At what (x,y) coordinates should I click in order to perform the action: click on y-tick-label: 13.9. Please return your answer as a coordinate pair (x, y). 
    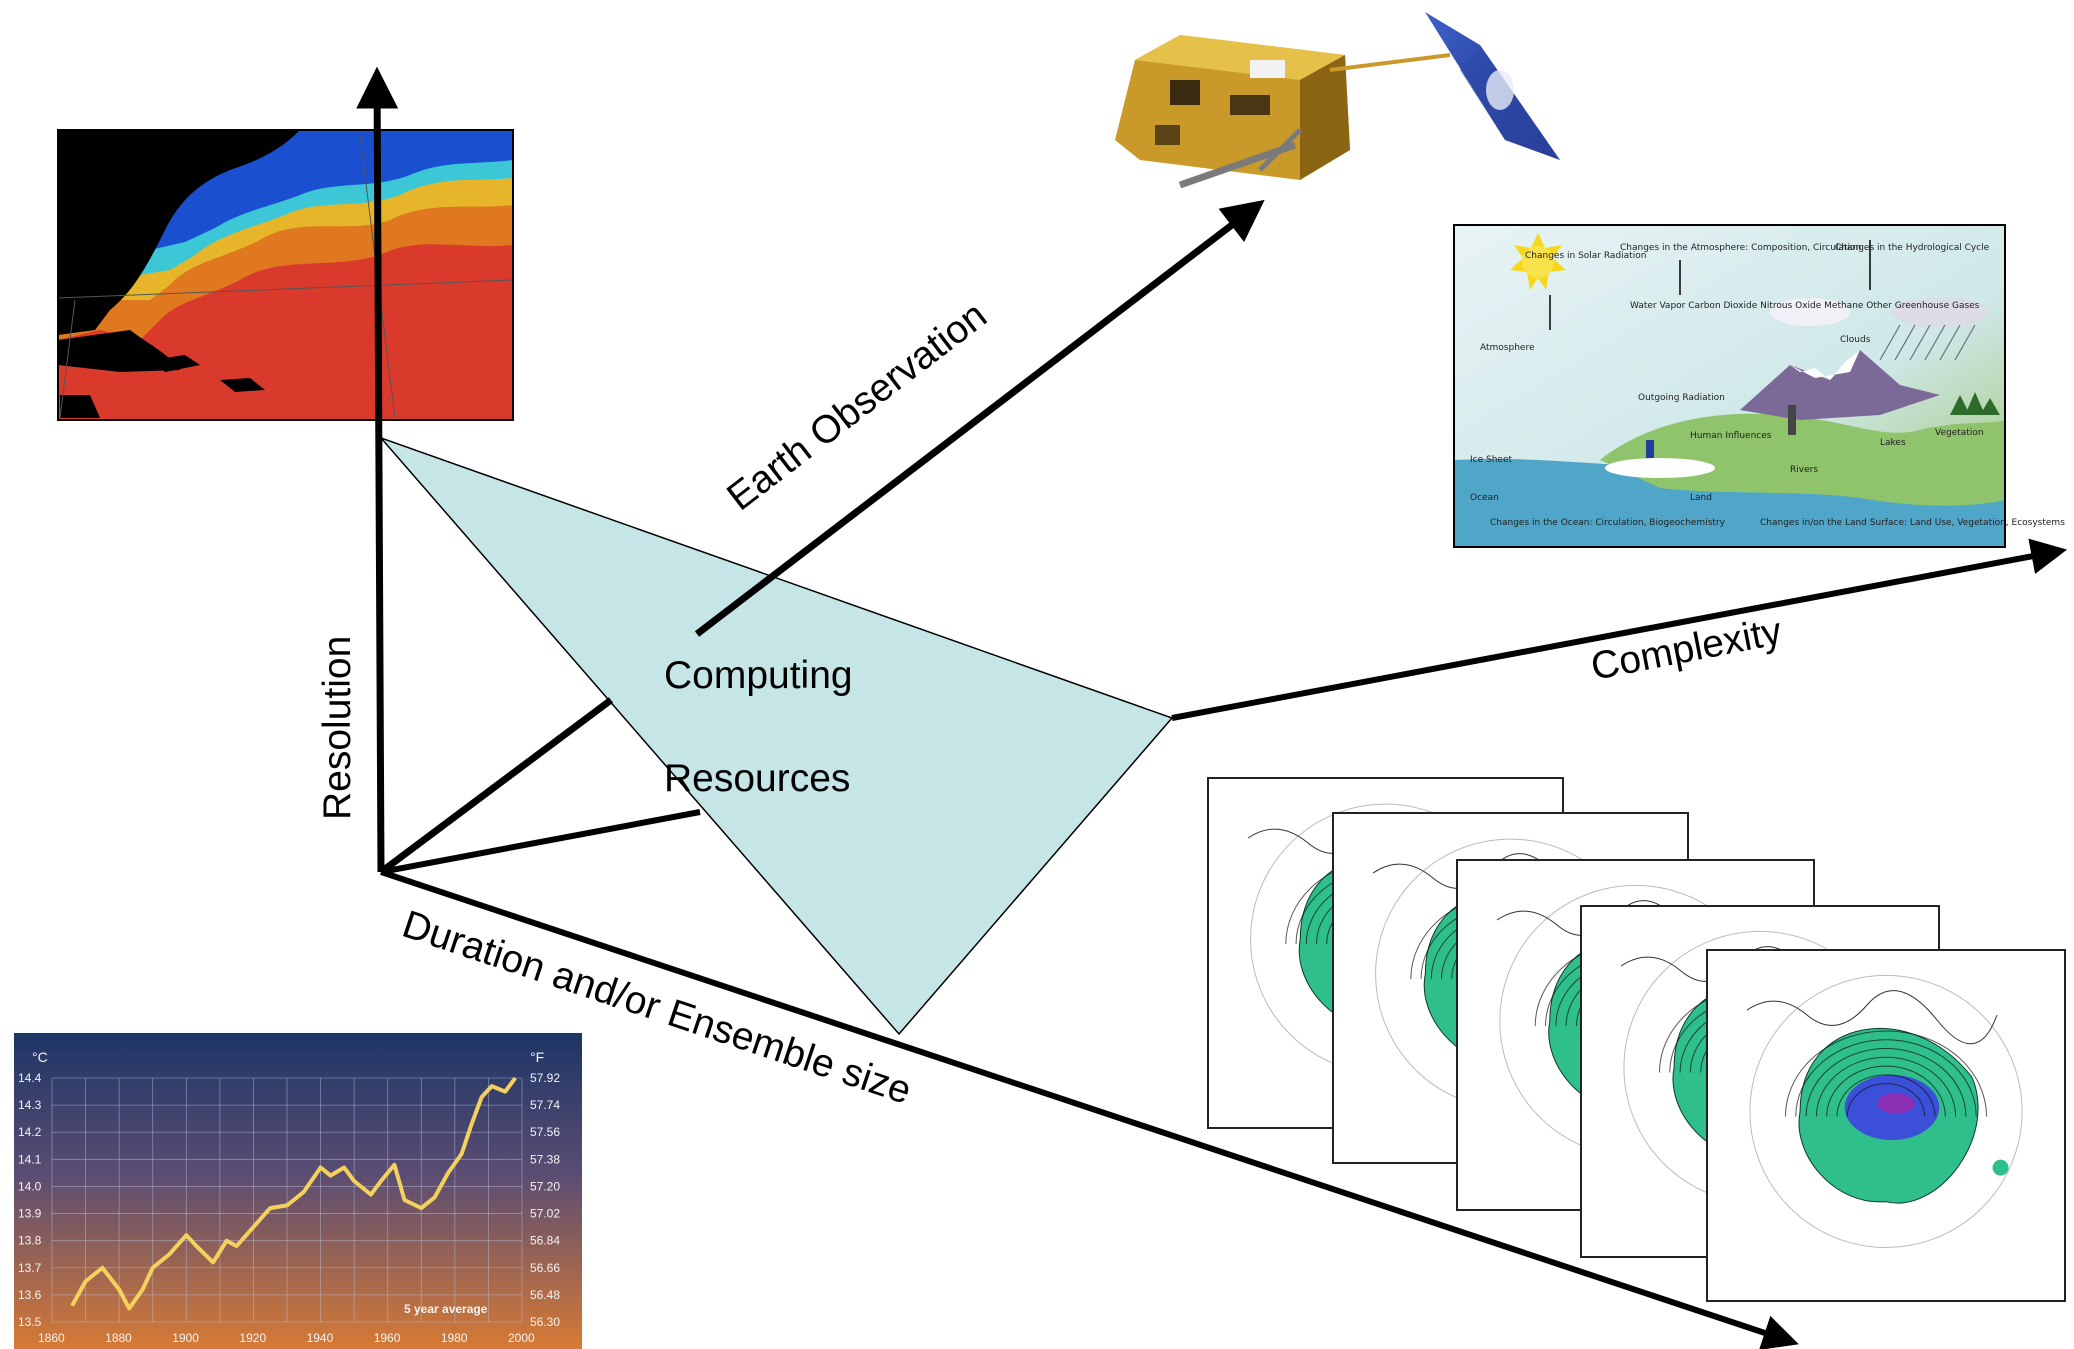
    Looking at the image, I should click on (30, 1214).